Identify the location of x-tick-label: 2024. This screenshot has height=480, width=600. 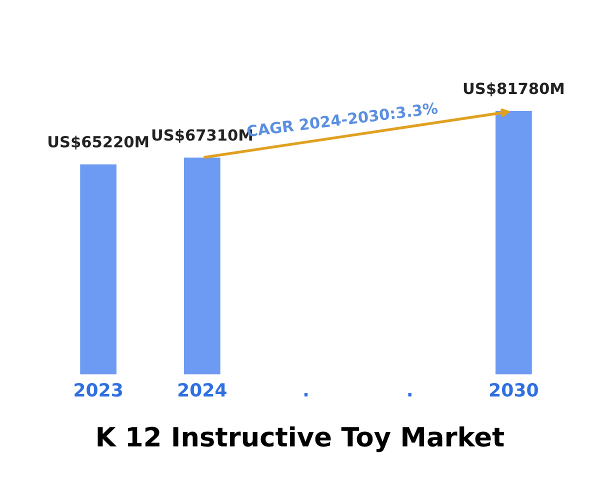
(202, 390).